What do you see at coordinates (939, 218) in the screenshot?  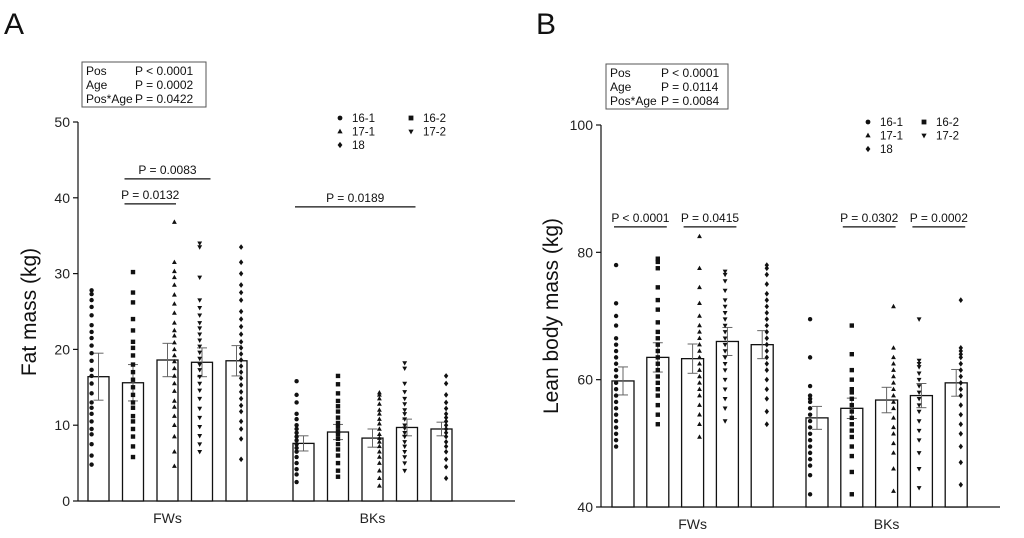 I see `comparison-p-value: P = 0.0002` at bounding box center [939, 218].